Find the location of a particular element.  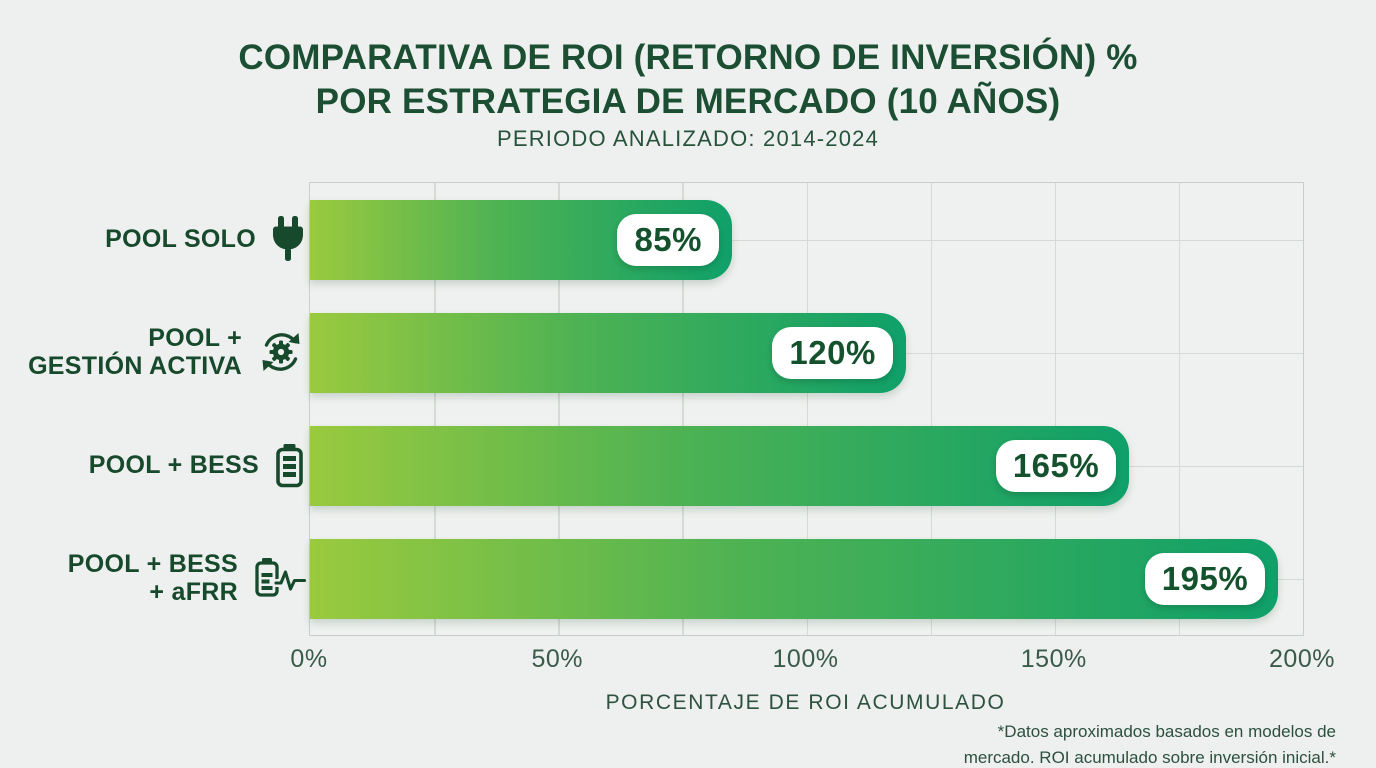

gear-sync-icon is located at coordinates (281, 352).